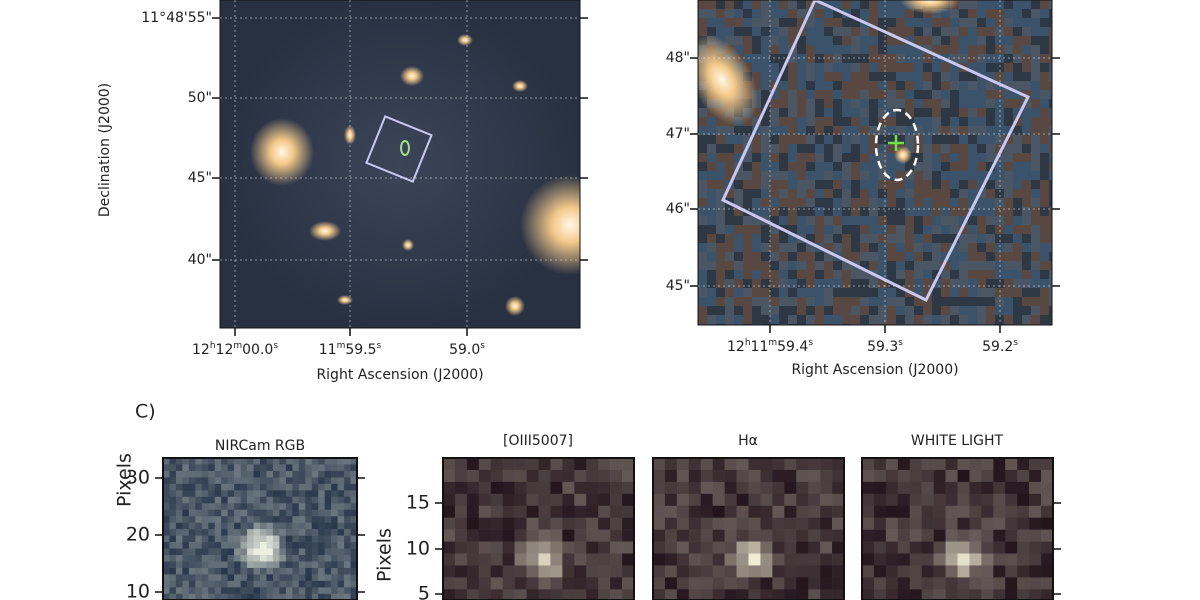 The image size is (1200, 600). Describe the element at coordinates (792, 347) in the screenshot. I see `number: 59.4` at that location.